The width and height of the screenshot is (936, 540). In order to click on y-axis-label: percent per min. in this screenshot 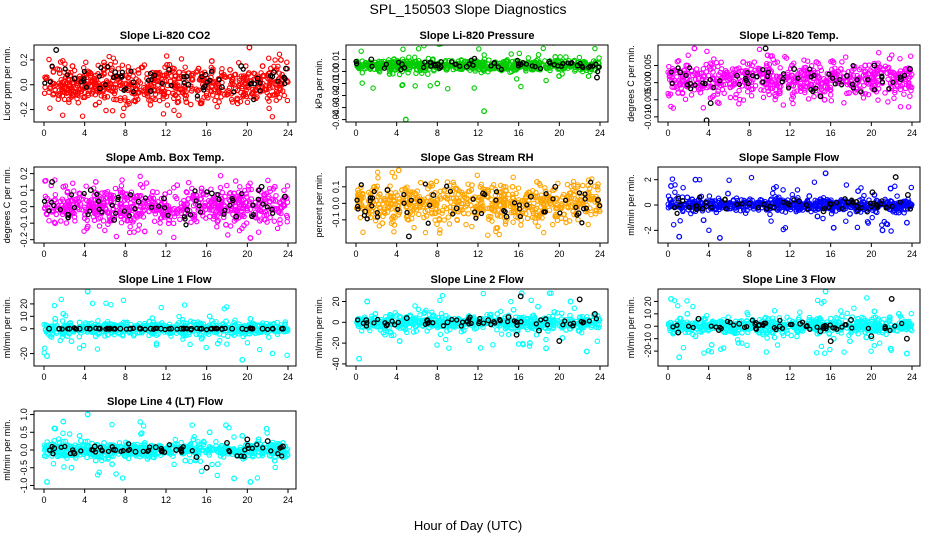, I will do `click(319, 204)`.